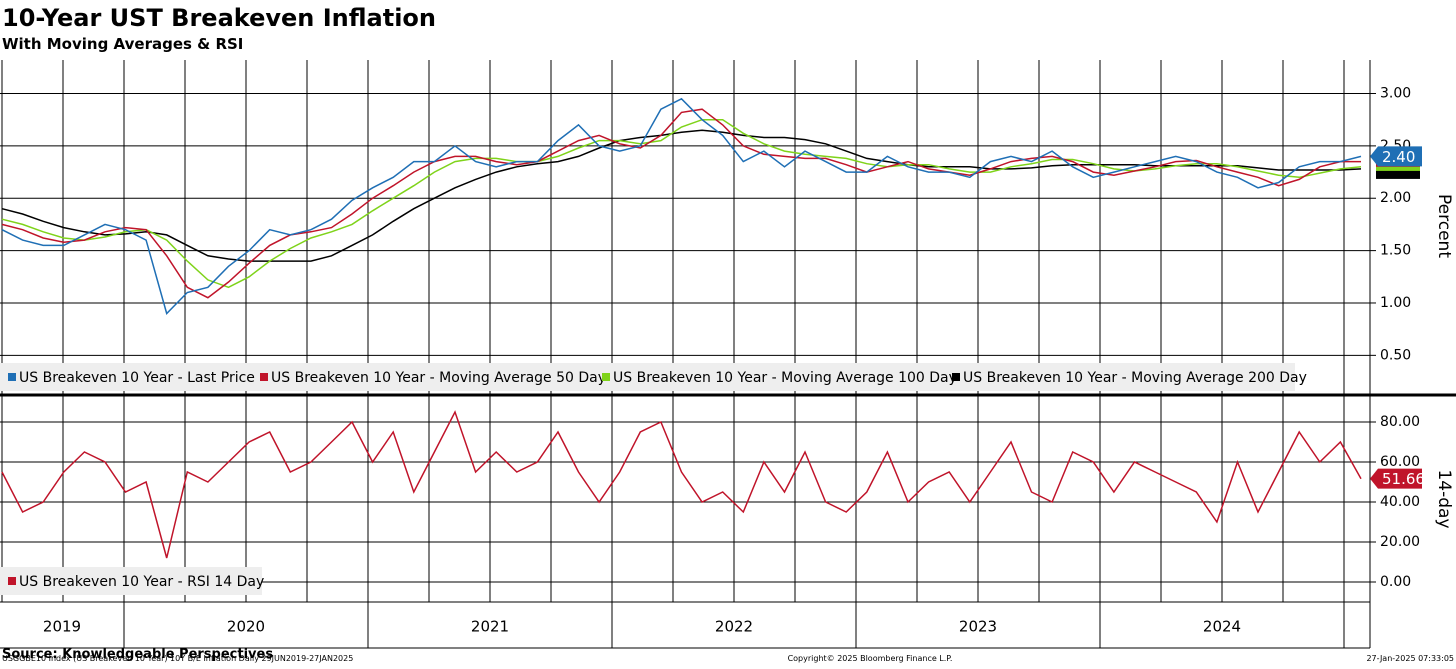 This screenshot has width=1456, height=669. What do you see at coordinates (734, 627) in the screenshot?
I see `x-tick-label: 2022` at bounding box center [734, 627].